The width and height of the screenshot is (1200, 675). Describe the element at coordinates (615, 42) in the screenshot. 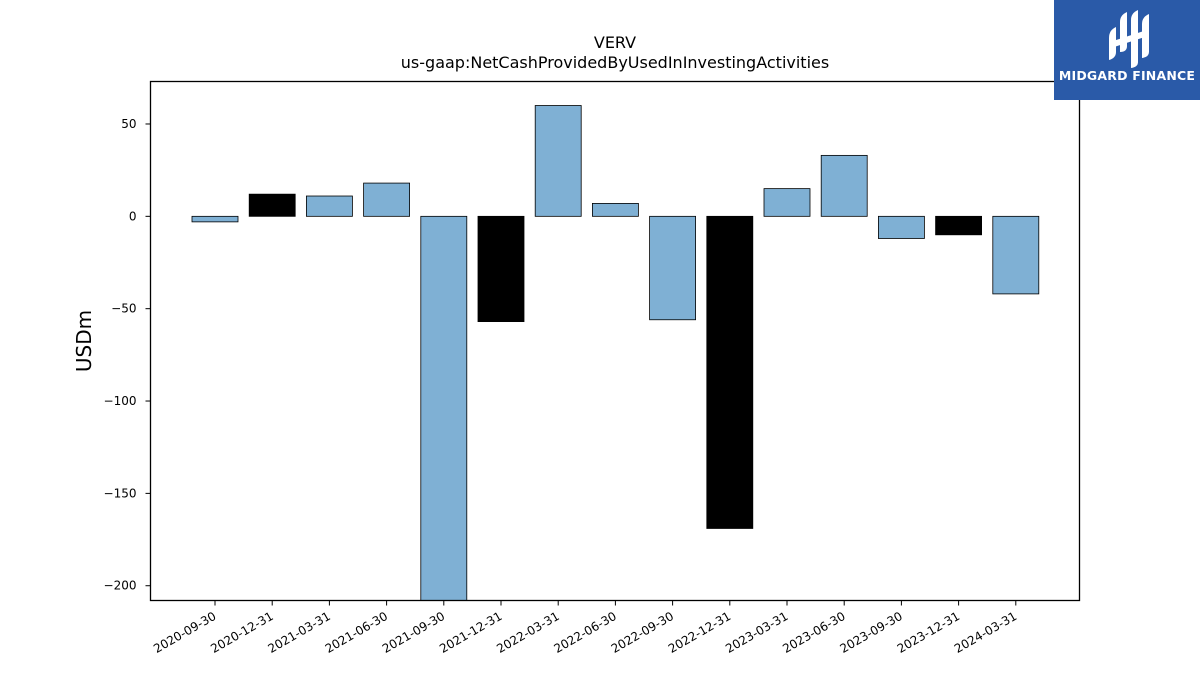

I see `chart-title: VERV` at that location.